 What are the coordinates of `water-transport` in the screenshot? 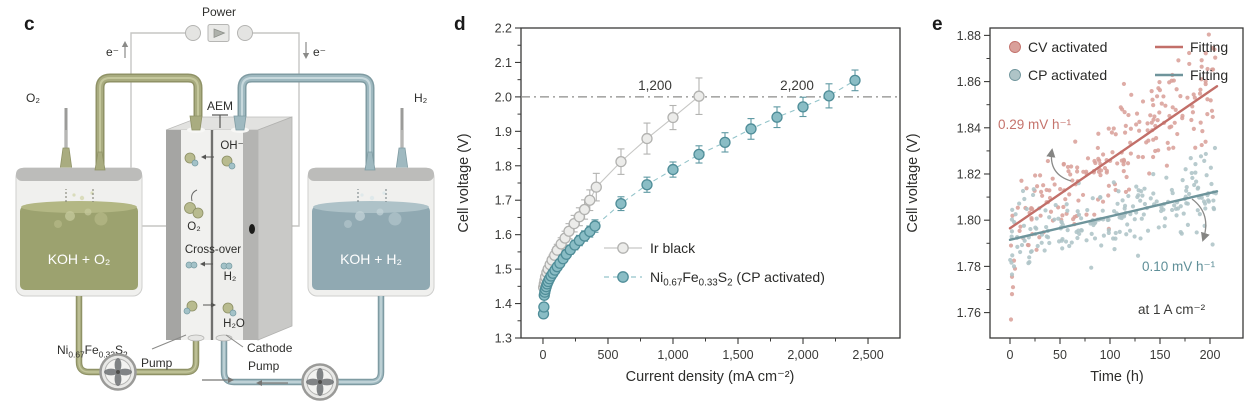 It's located at (210, 308).